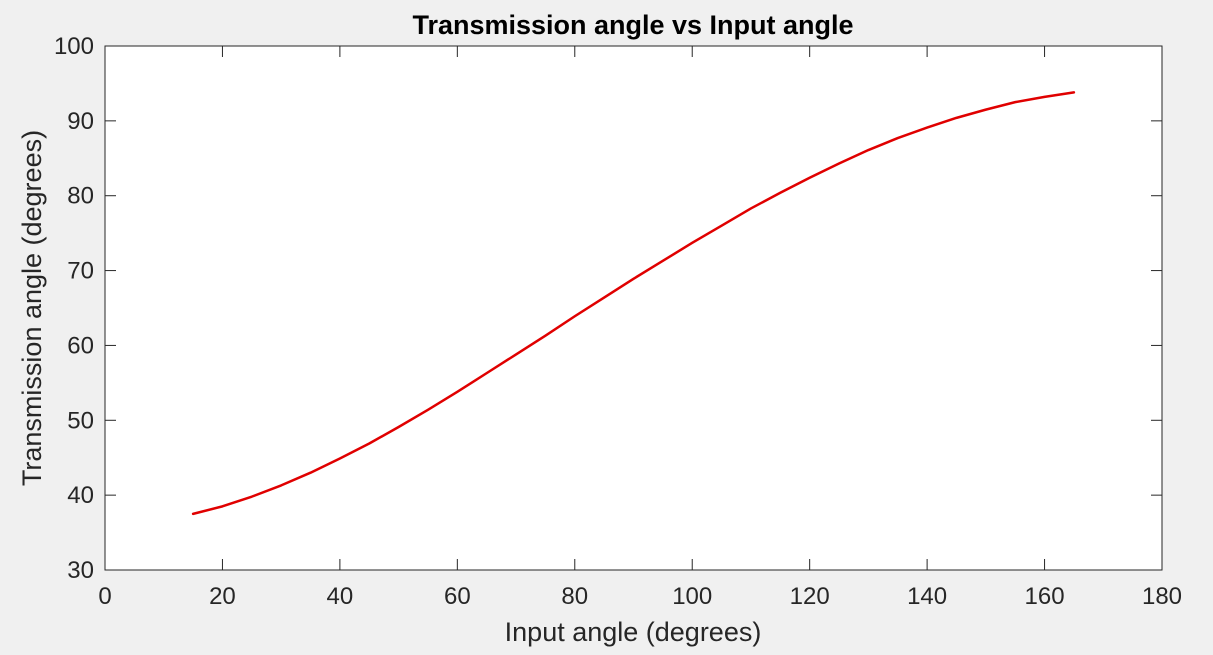 The width and height of the screenshot is (1213, 655). I want to click on y-tick-label: 100, so click(74, 46).